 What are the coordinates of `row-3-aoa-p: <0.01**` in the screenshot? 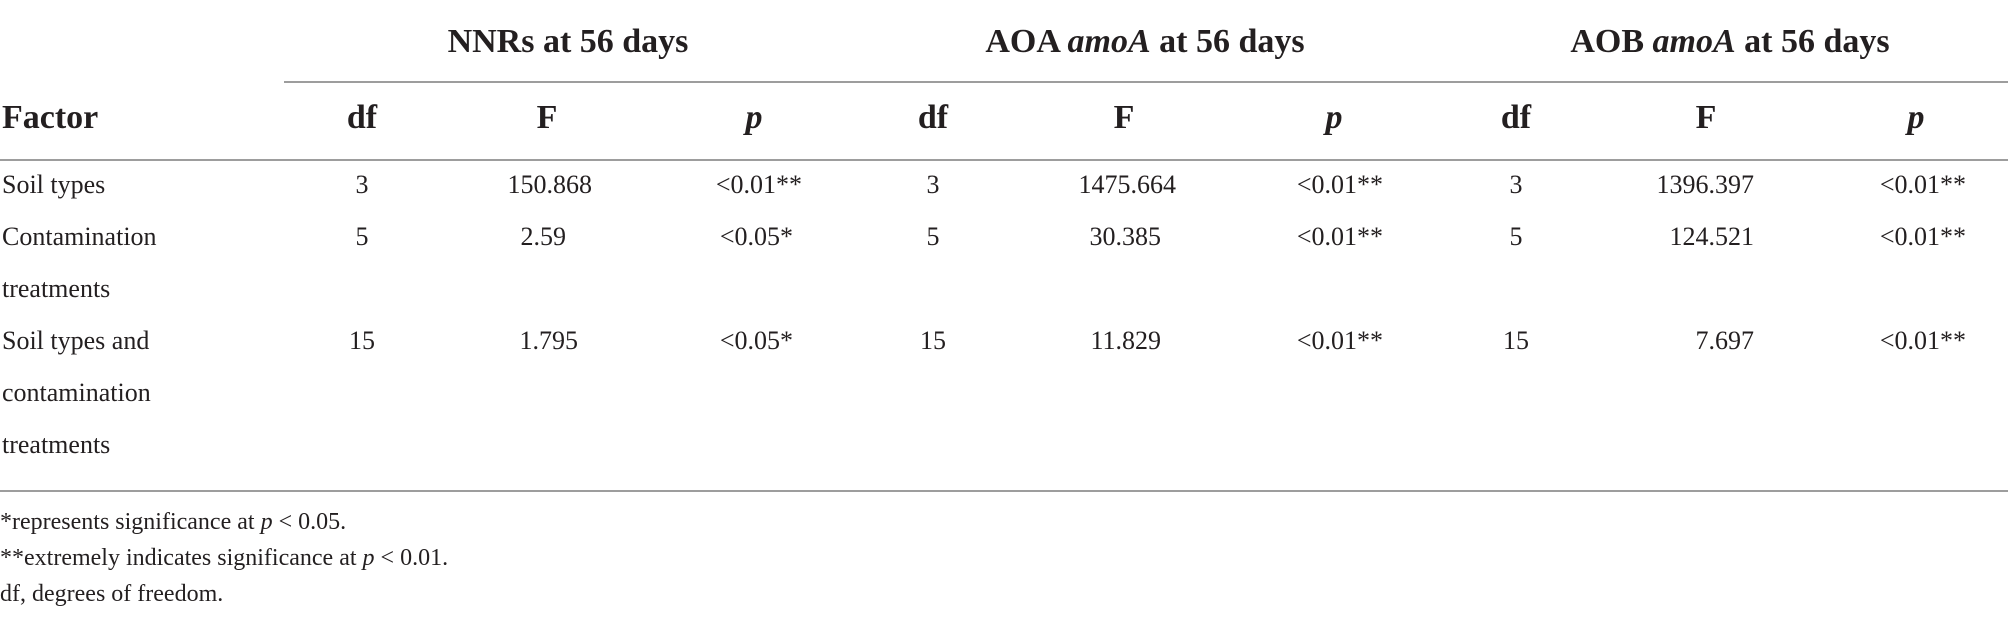 It's located at (1339, 340).